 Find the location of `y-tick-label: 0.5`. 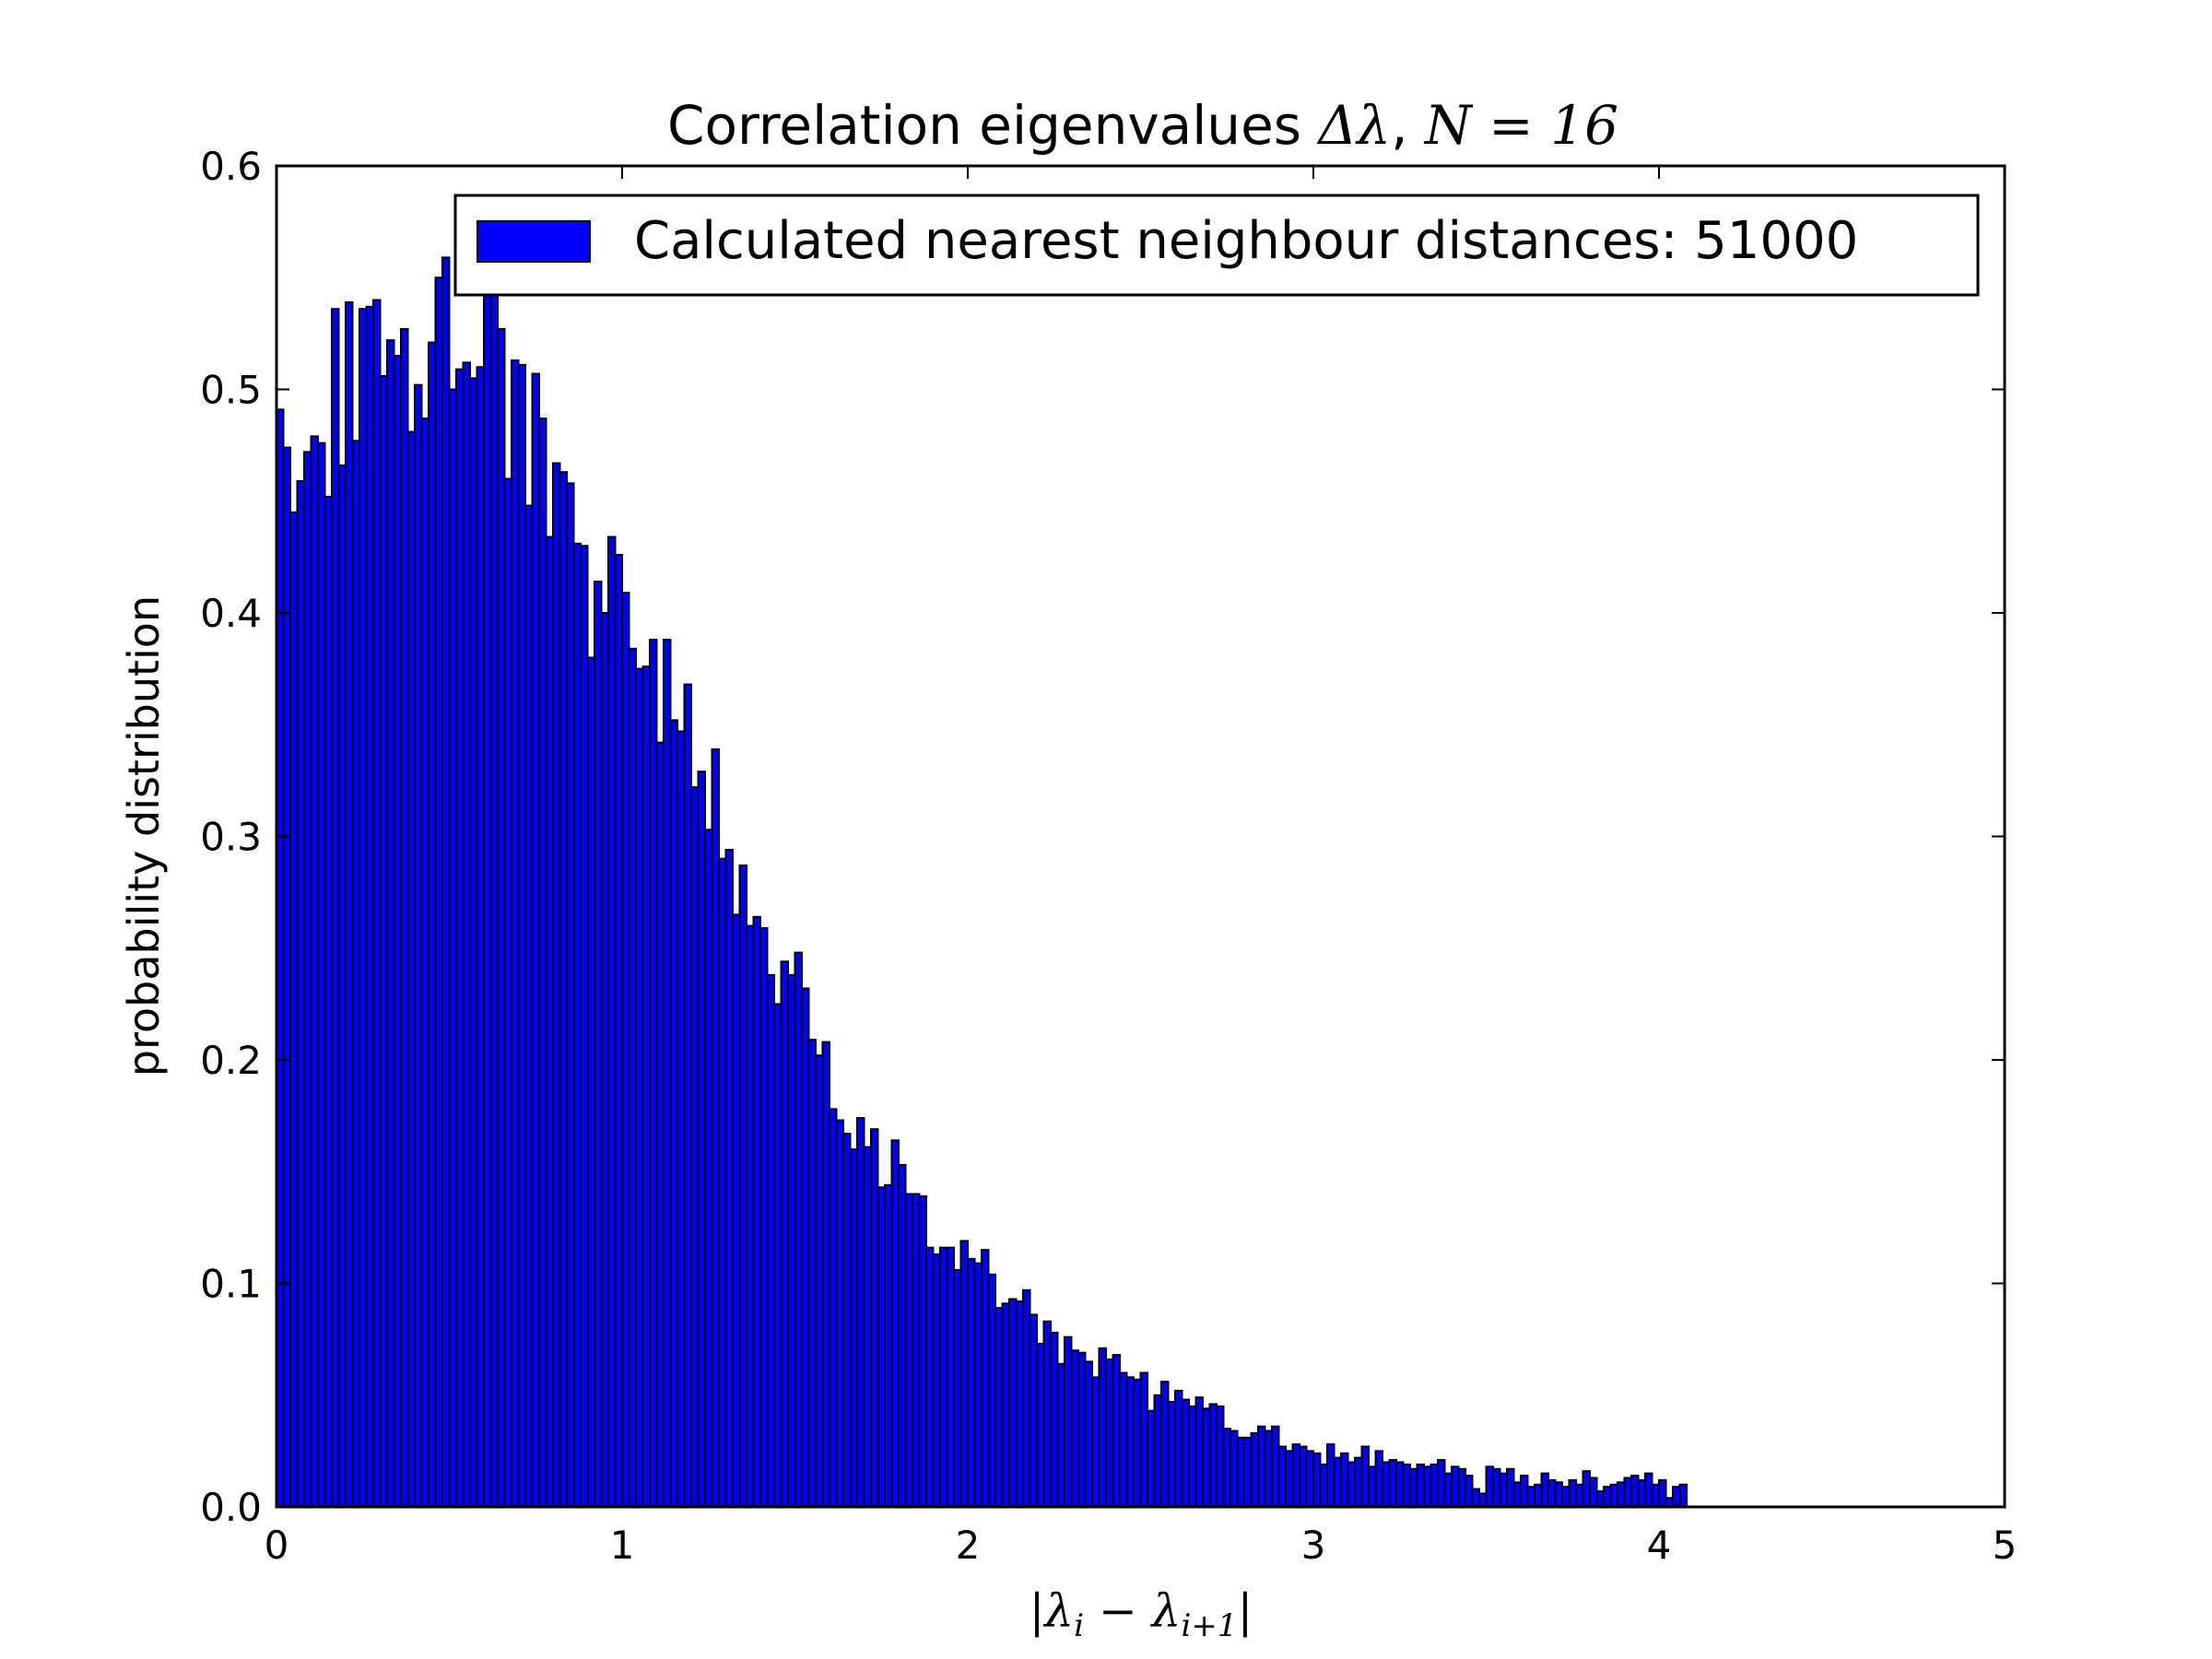

y-tick-label: 0.5 is located at coordinates (231, 390).